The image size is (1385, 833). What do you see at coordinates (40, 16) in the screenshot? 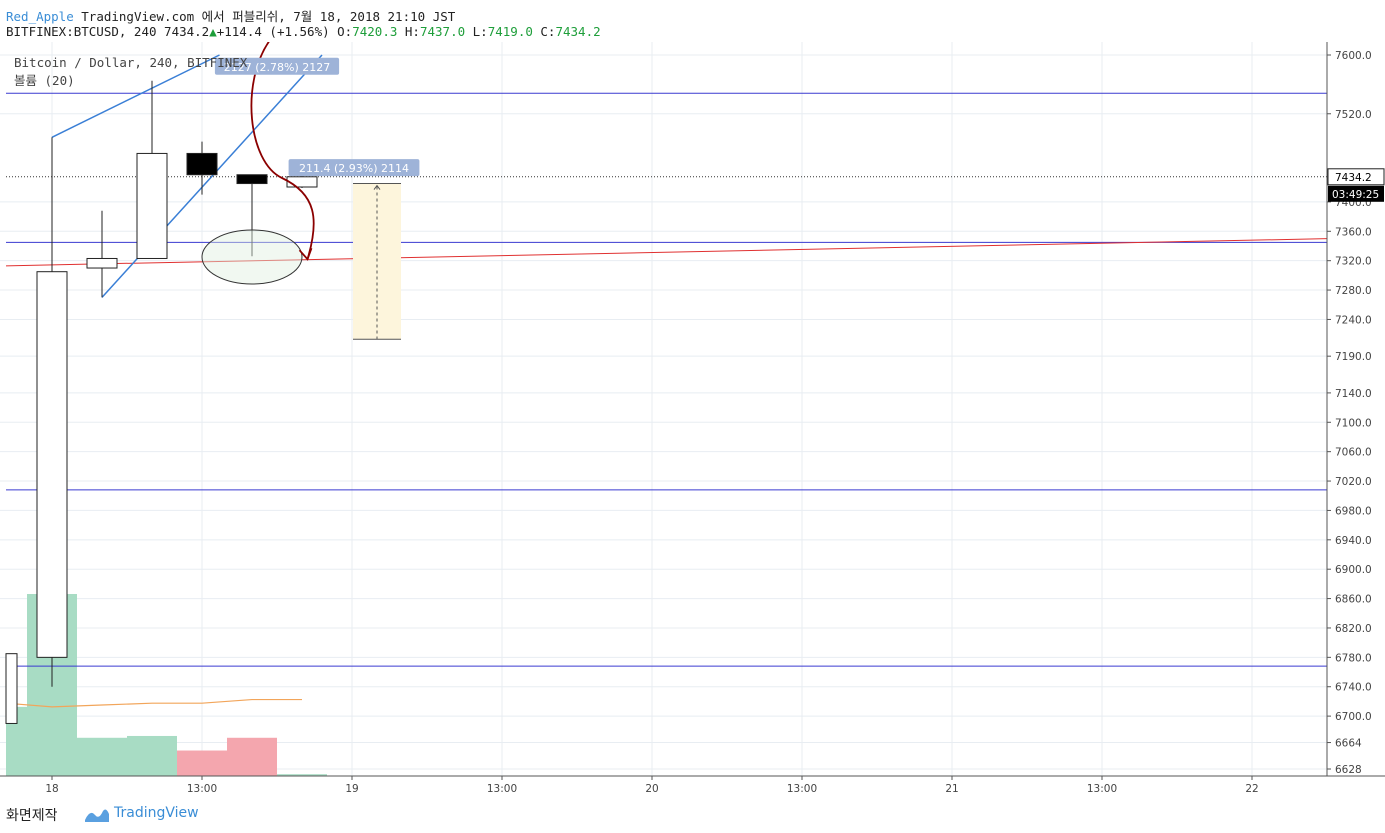
I see `author-link: Red_Apple` at bounding box center [40, 16].